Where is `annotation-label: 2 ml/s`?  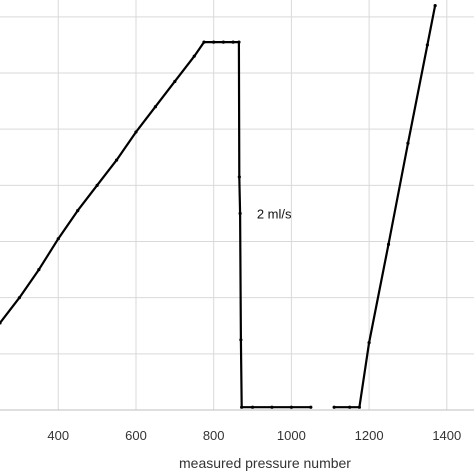
annotation-label: 2 ml/s is located at coordinates (274, 213).